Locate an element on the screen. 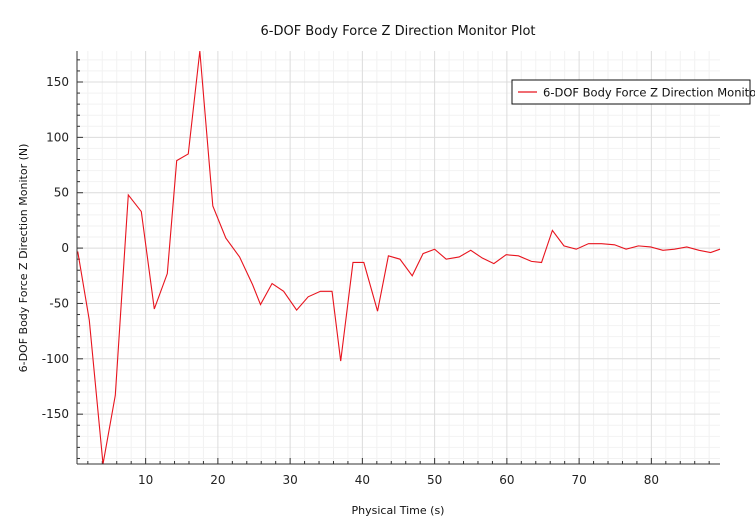  y-tick-label: -150 is located at coordinates (55, 414).